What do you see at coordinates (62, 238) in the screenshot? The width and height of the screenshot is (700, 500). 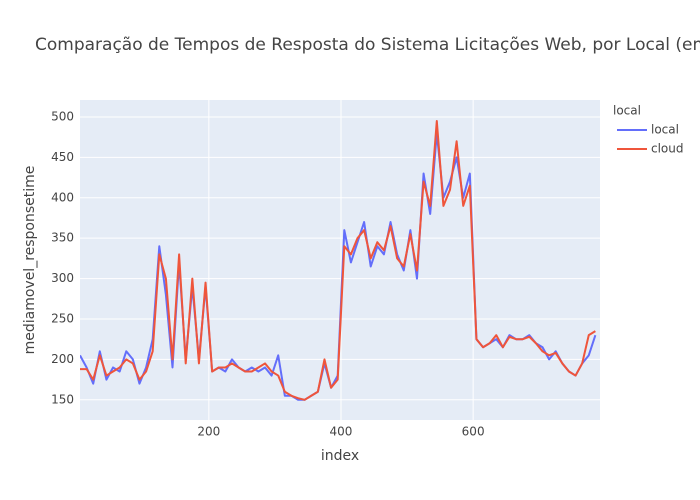 I see `y-tick-label: 350` at bounding box center [62, 238].